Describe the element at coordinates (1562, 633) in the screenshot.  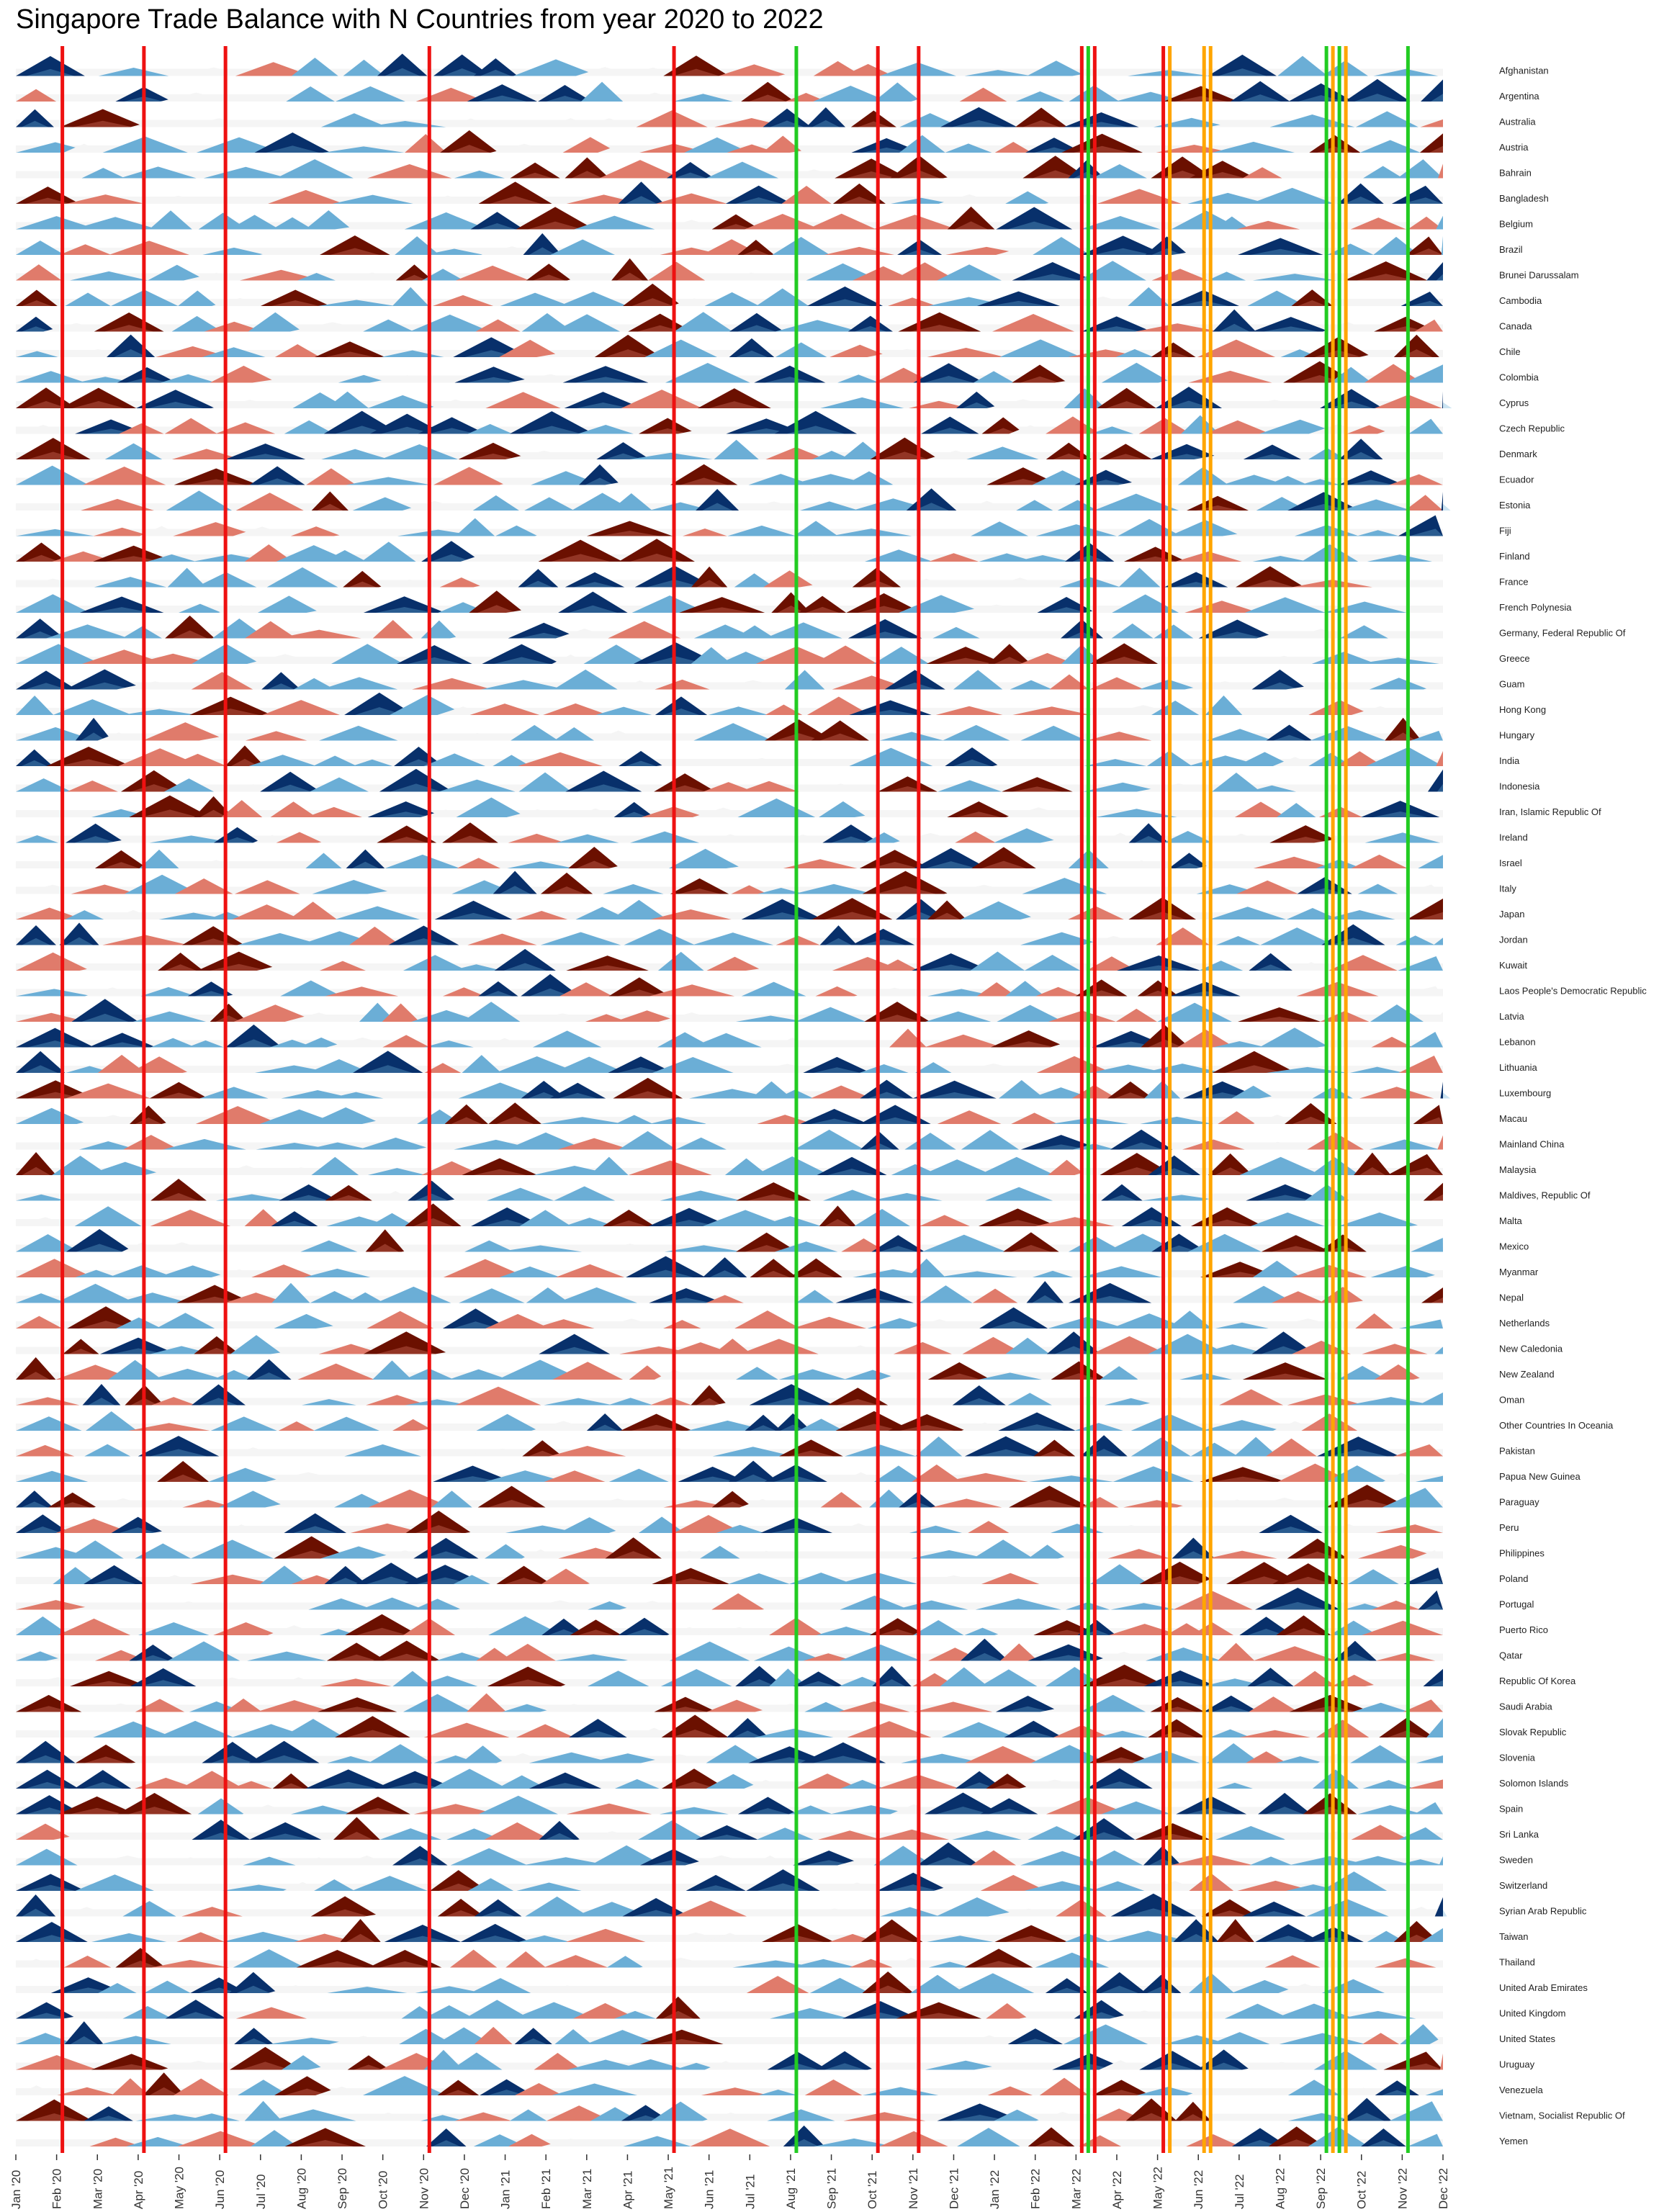
I see `country-label: Germany, Federal Republic Of` at that location.